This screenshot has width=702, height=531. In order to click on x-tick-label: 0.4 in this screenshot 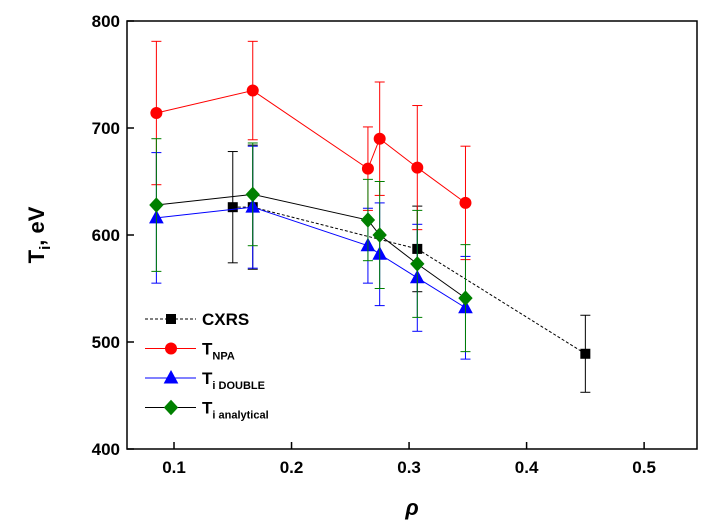, I will do `click(527, 467)`.